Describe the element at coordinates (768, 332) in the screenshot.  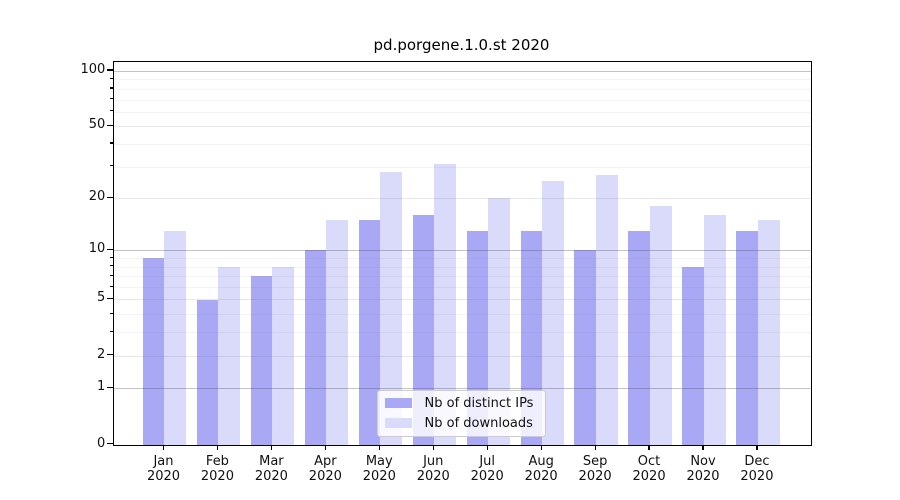
I see `bar-downloads-dec` at that location.